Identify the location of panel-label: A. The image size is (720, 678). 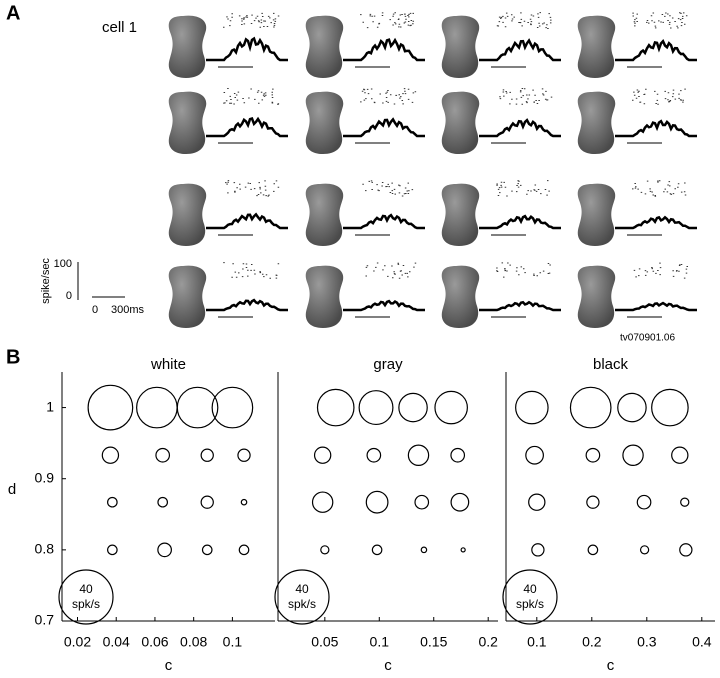
(13, 13).